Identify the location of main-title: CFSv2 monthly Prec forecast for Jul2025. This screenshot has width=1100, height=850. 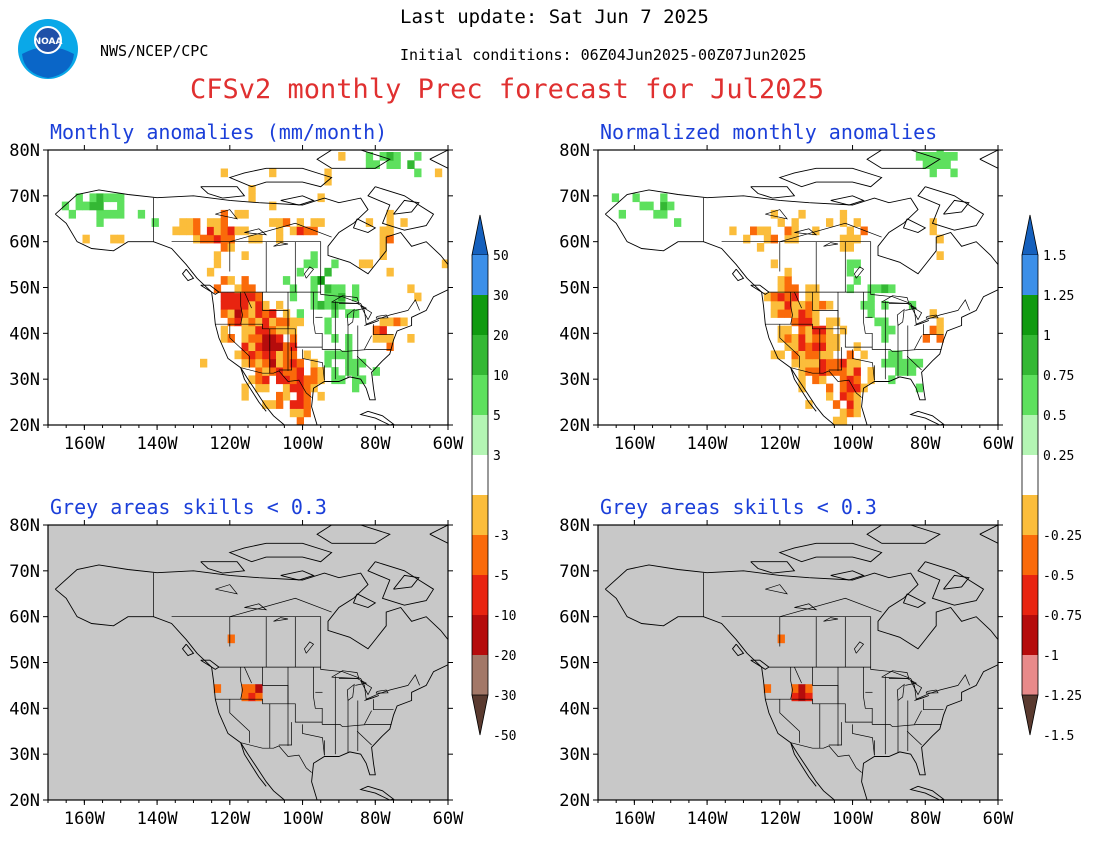
(507, 89).